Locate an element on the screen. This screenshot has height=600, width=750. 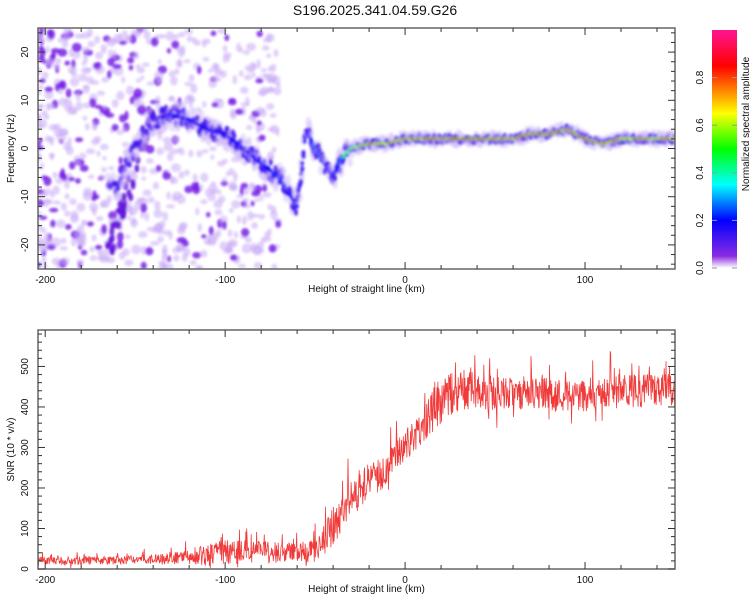
colorbar-gradient is located at coordinates (724, 149).